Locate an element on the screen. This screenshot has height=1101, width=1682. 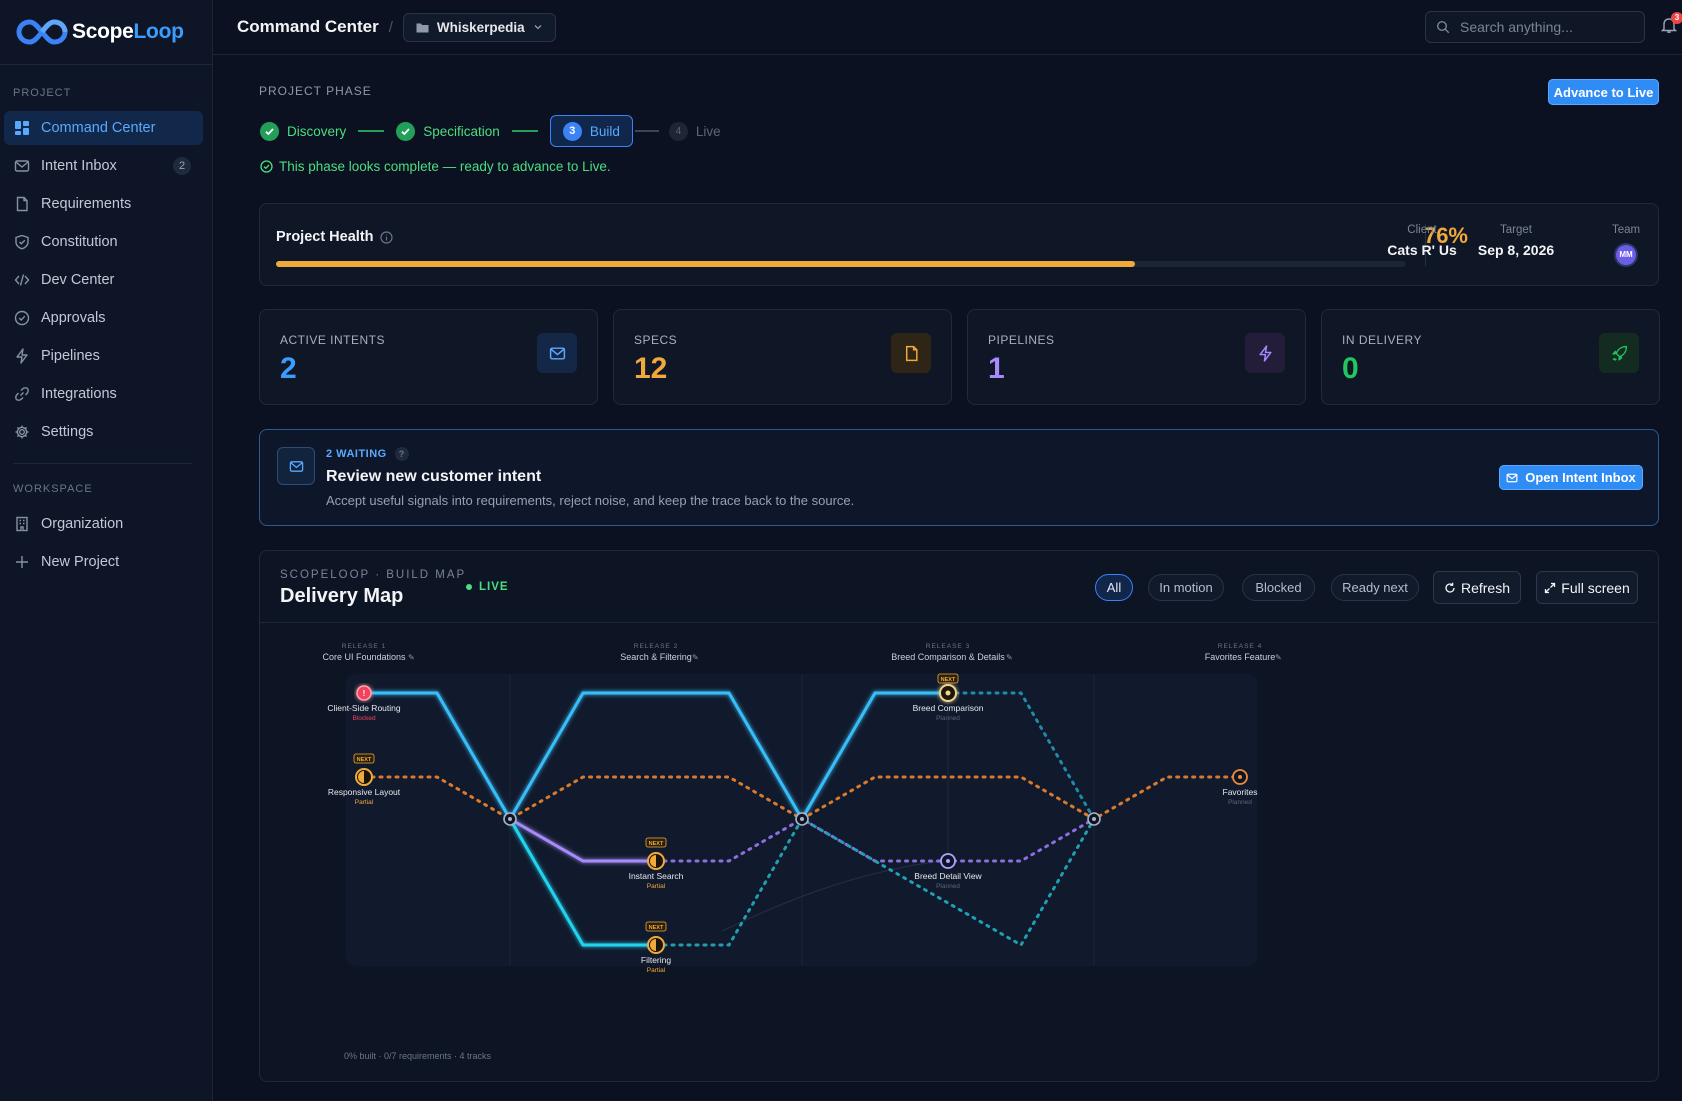
avatar: MM is located at coordinates (1626, 255).